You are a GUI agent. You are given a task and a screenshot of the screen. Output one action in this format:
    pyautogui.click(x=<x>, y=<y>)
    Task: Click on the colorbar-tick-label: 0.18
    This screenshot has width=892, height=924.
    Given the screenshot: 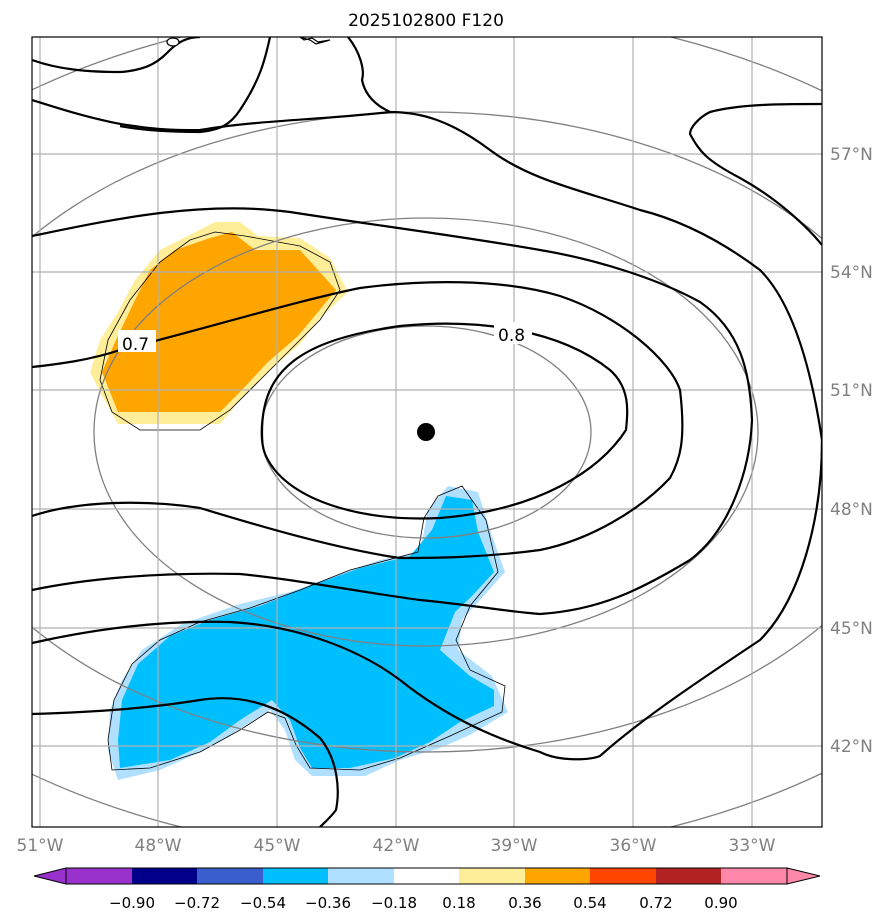 What is the action you would take?
    pyautogui.click(x=458, y=903)
    